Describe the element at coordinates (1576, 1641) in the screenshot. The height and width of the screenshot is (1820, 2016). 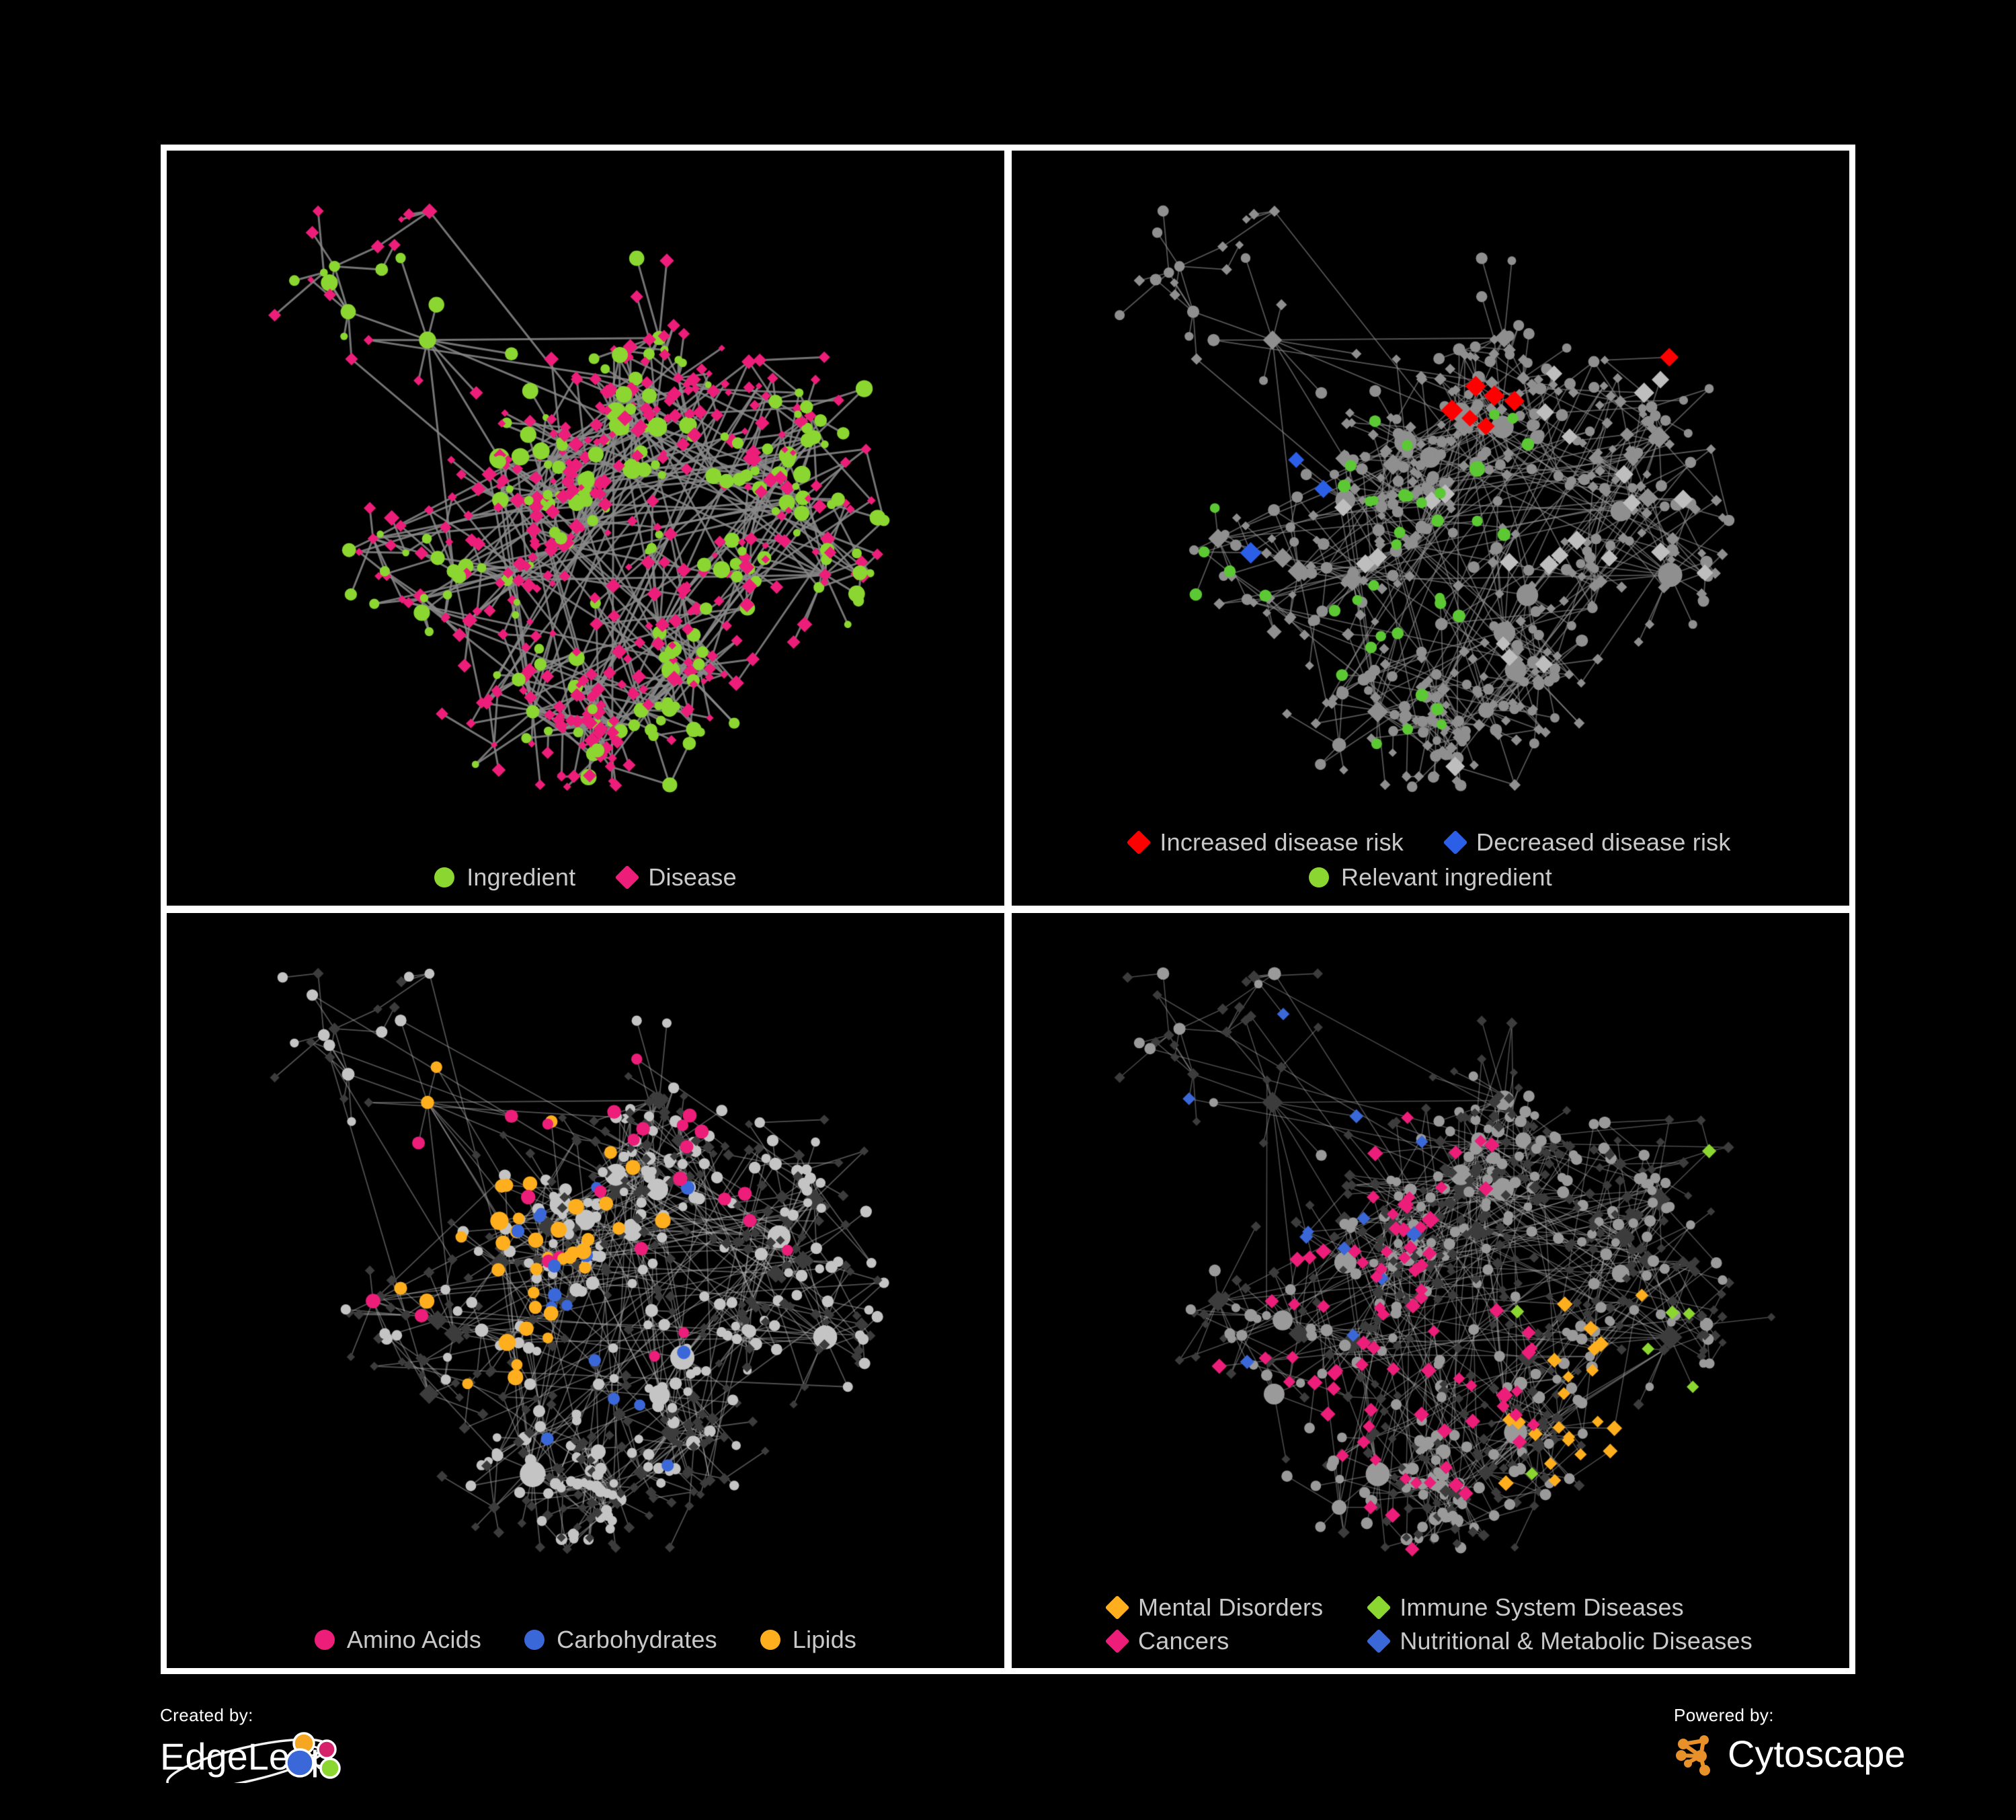
I see `legend-label-nutritional-metabolic-diseases: Nutritional & Metabolic Diseases` at that location.